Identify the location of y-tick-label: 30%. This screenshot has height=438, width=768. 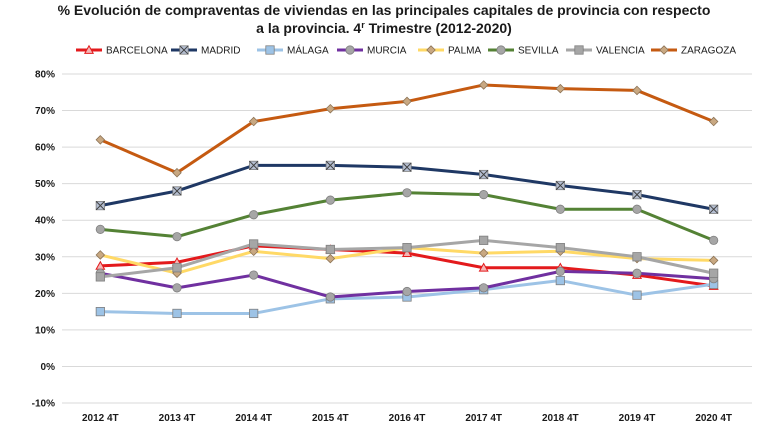
(45, 257).